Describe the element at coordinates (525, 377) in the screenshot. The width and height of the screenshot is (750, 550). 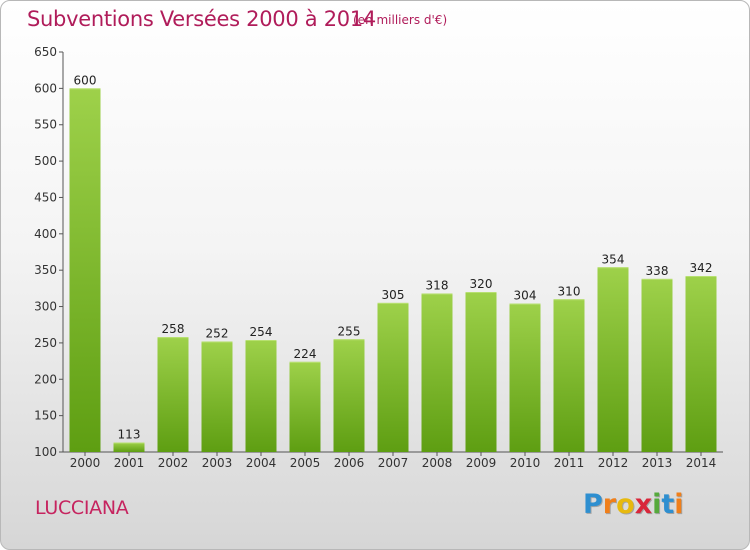
I see `bar-2010` at that location.